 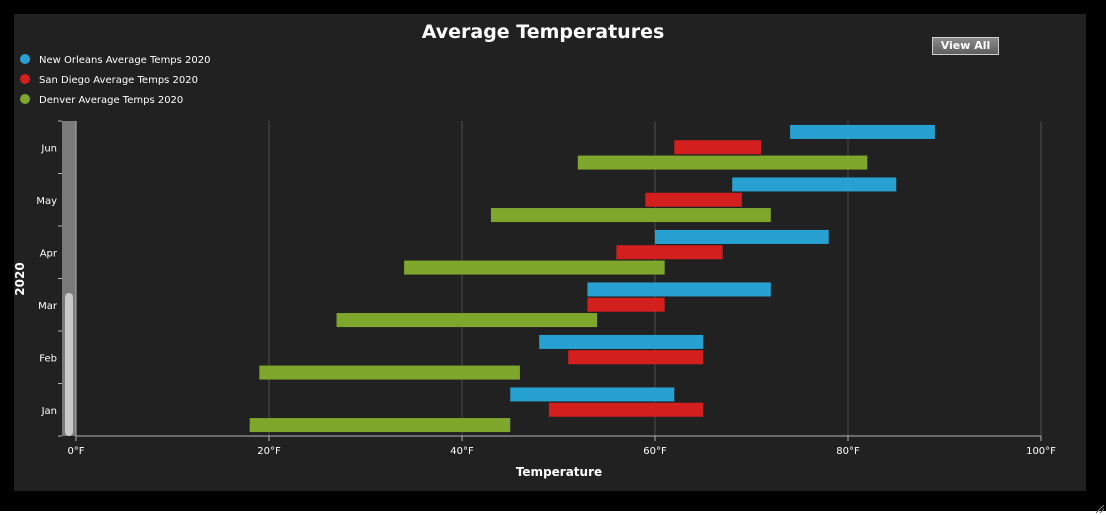 I want to click on corner-mark, so click(x=1, y=1).